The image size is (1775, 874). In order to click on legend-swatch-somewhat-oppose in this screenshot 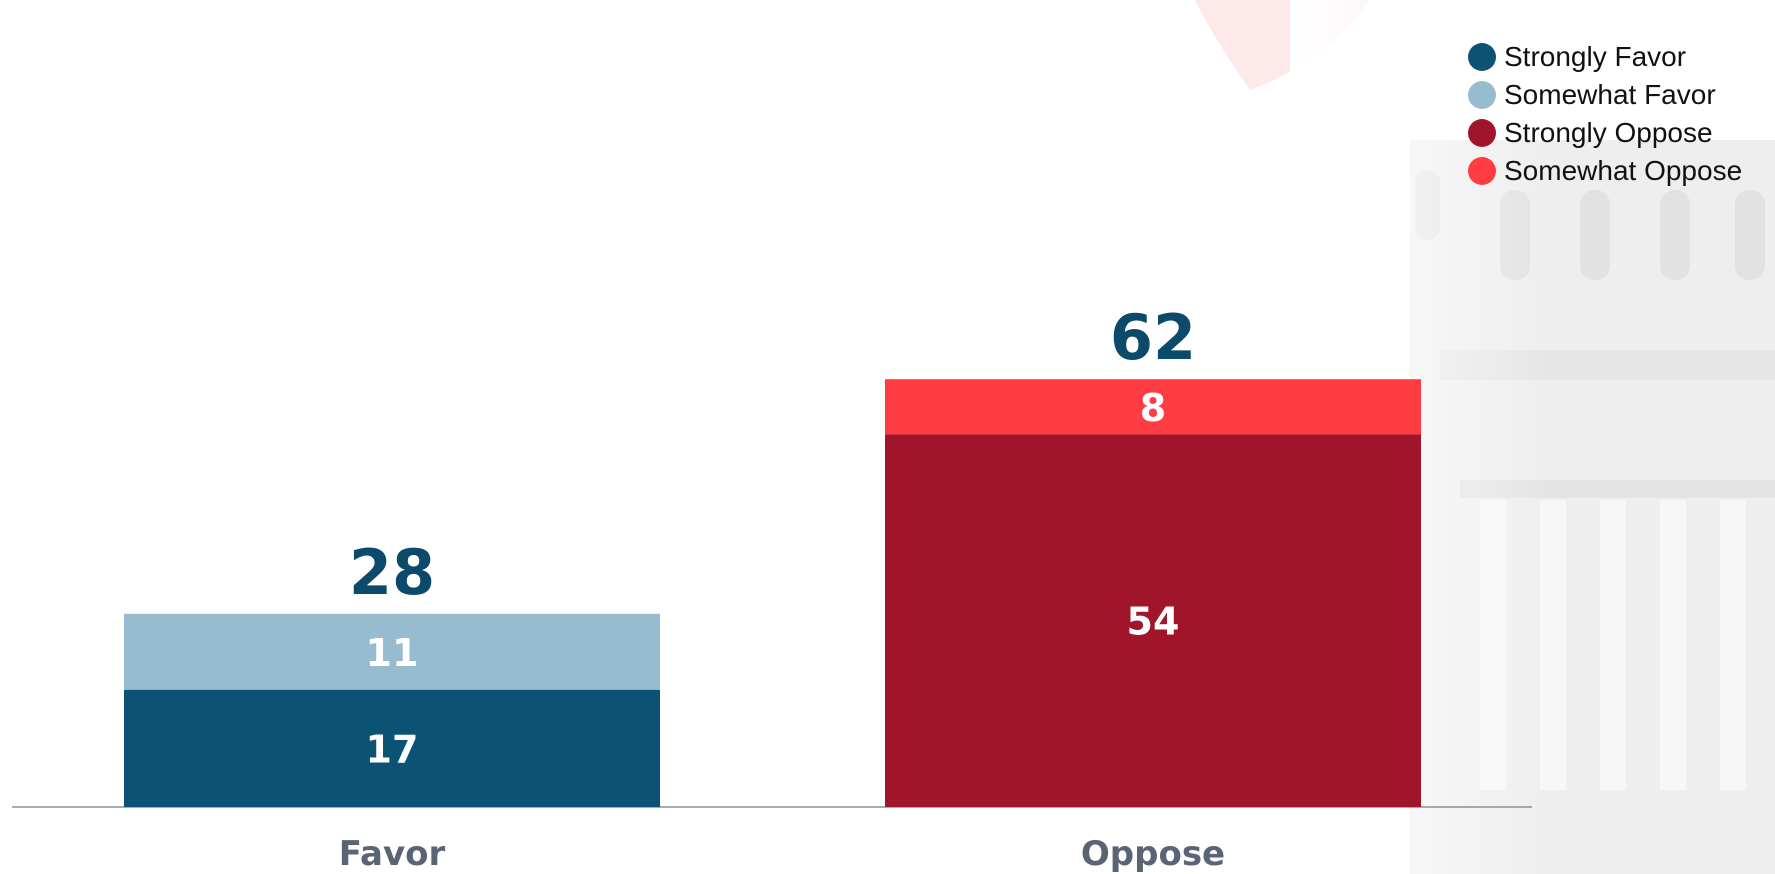, I will do `click(1482, 171)`.